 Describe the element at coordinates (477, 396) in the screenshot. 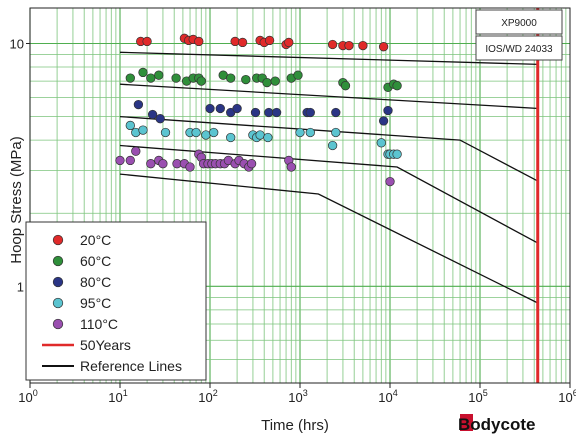

I see `x-tick-label: 10⁵` at that location.